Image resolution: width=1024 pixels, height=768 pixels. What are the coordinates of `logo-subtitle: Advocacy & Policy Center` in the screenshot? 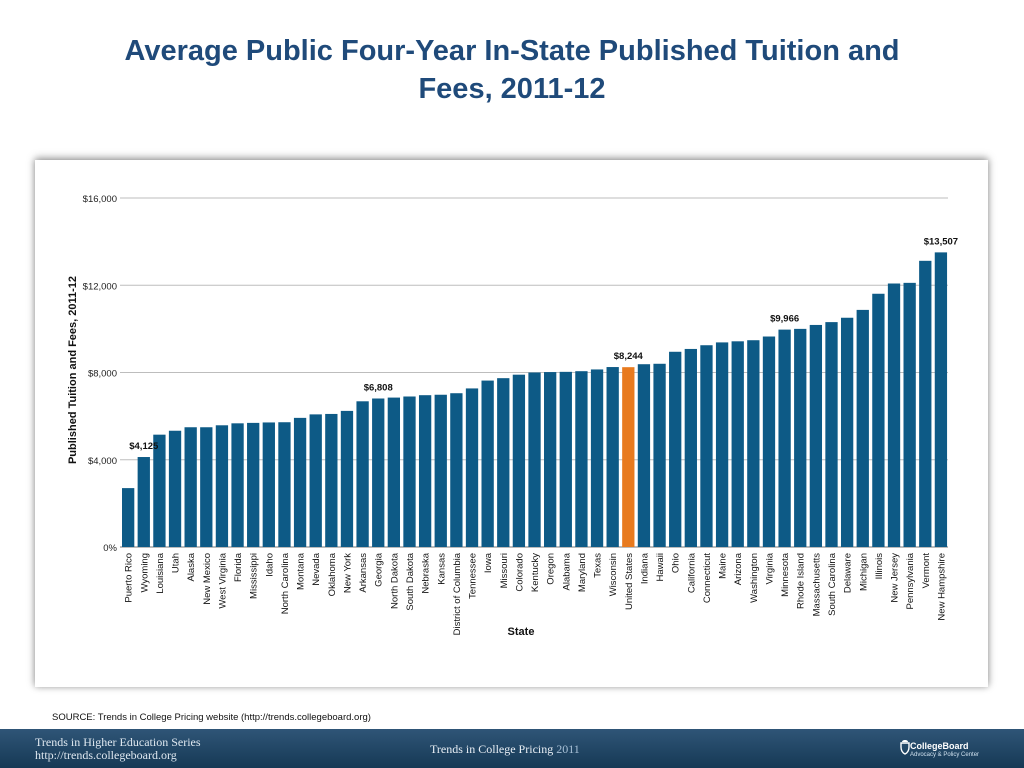 It's located at (945, 755).